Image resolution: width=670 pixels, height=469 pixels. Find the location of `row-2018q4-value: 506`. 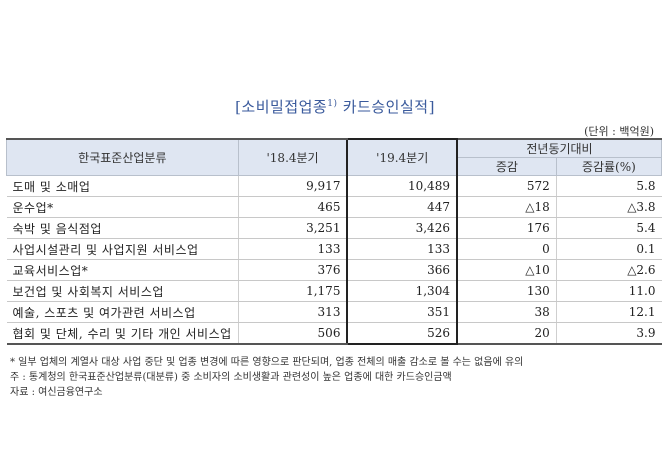

row-2018q4-value: 506 is located at coordinates (292, 333).